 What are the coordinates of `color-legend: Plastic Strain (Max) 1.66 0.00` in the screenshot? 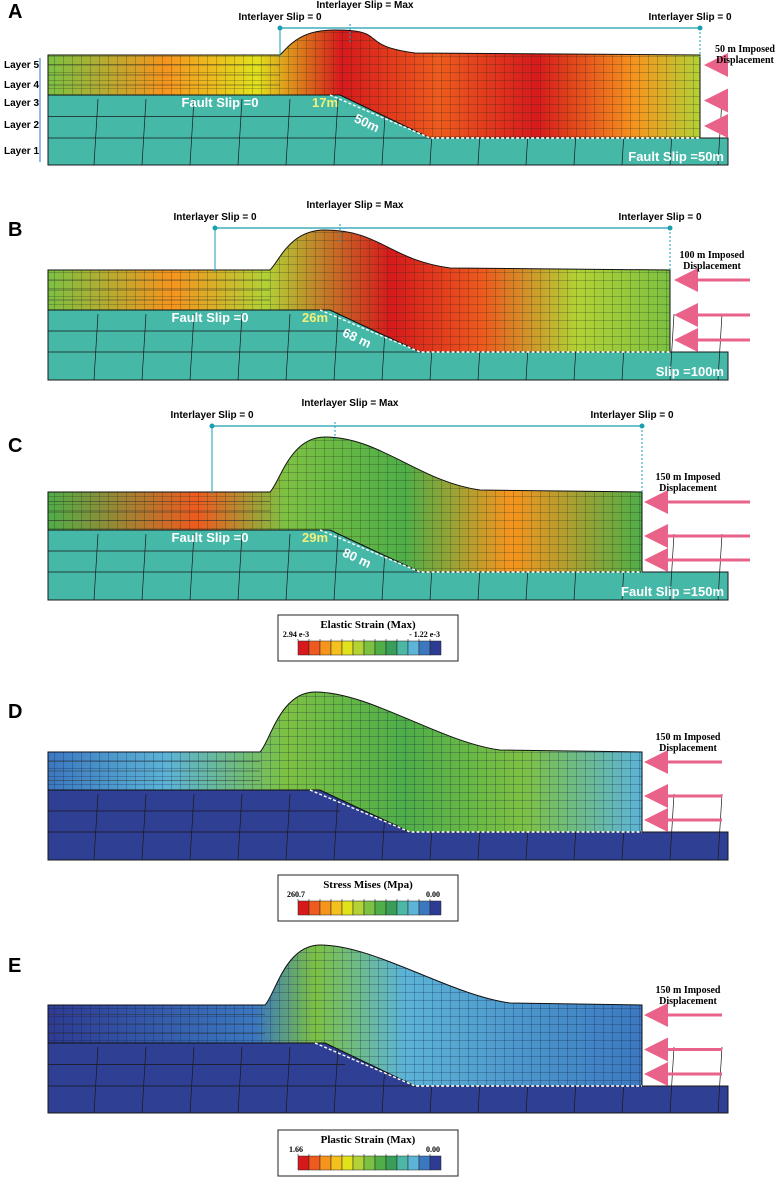 It's located at (368, 1153).